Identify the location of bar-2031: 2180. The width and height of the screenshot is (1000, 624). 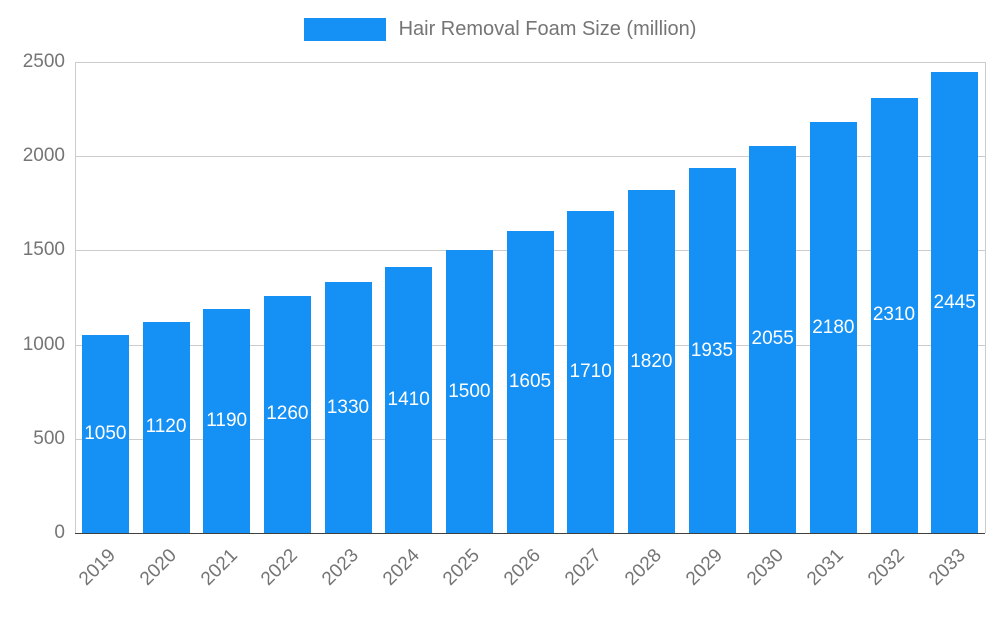
(833, 327).